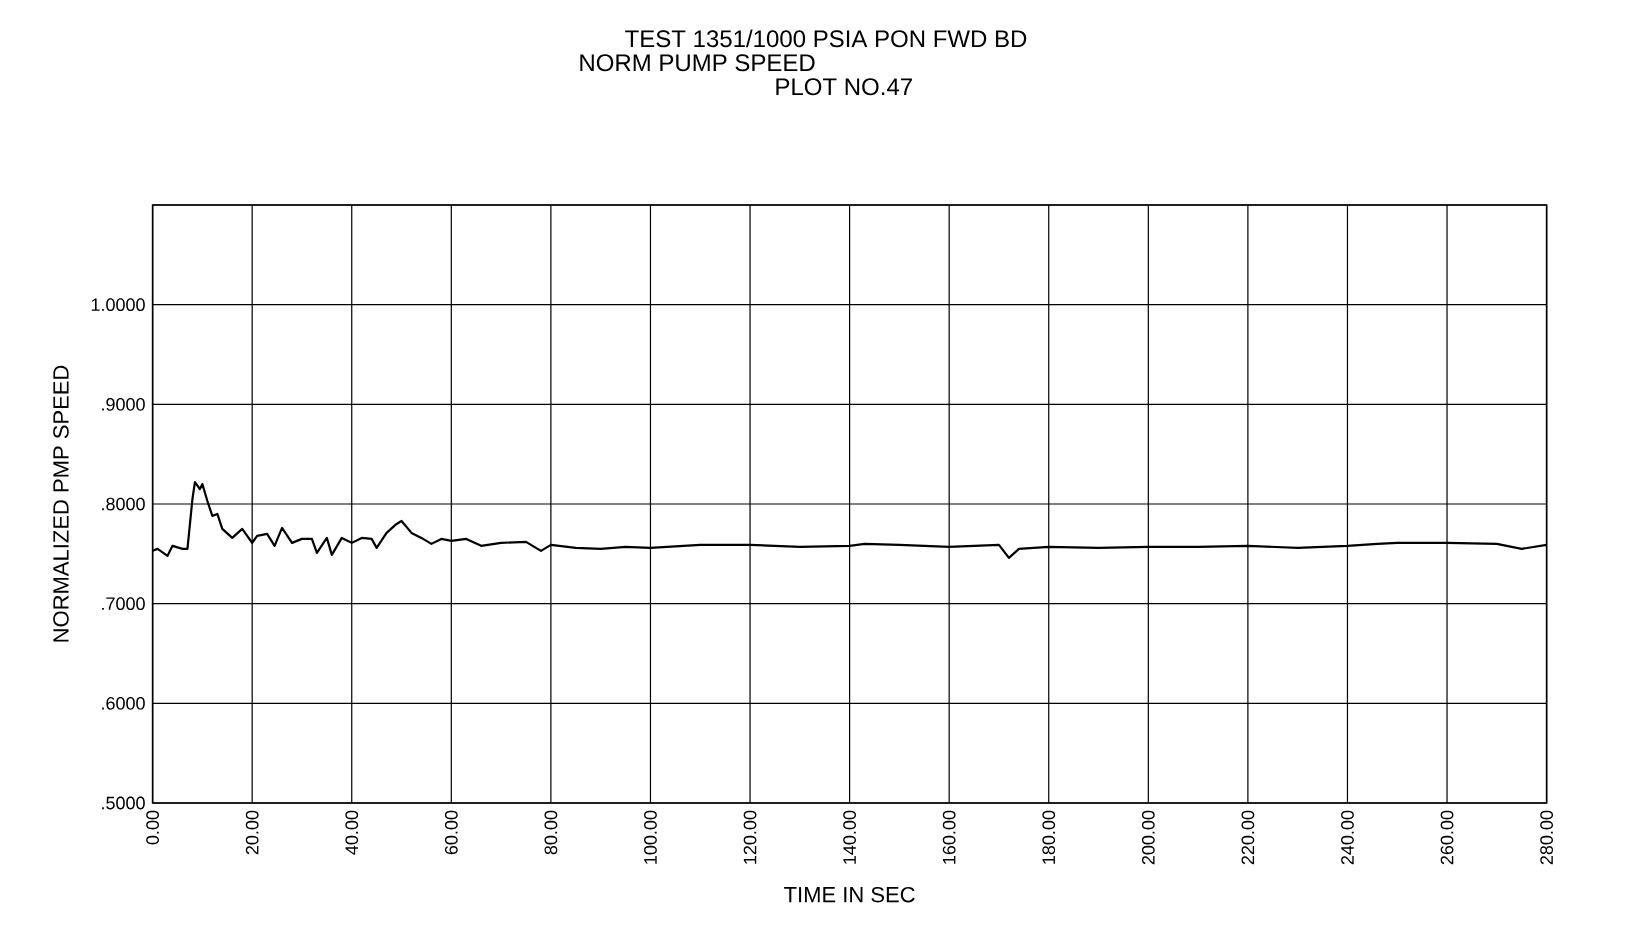 This screenshot has height=939, width=1639. What do you see at coordinates (1148, 837) in the screenshot?
I see `x-tick-label: 200.00` at bounding box center [1148, 837].